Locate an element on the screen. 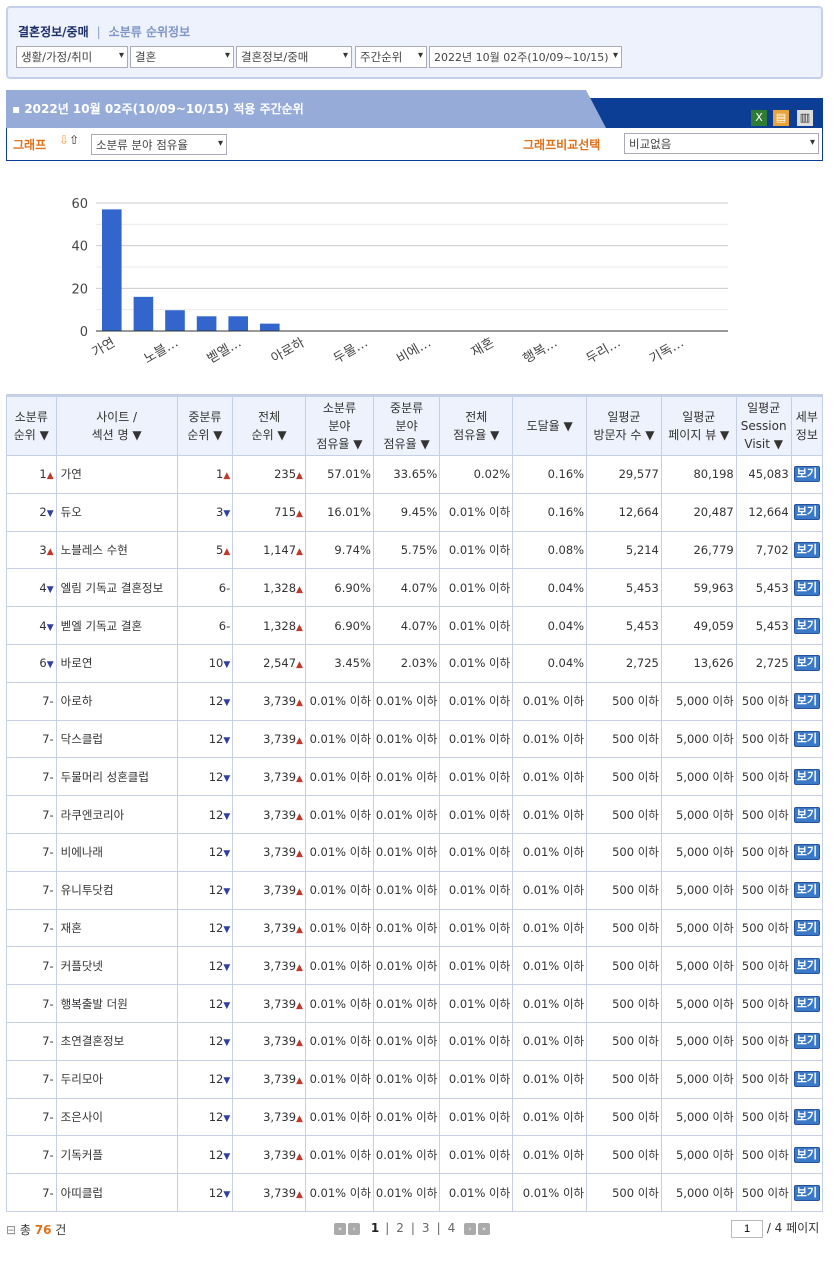  column-header: 전체 순위 ▼ is located at coordinates (269, 425).